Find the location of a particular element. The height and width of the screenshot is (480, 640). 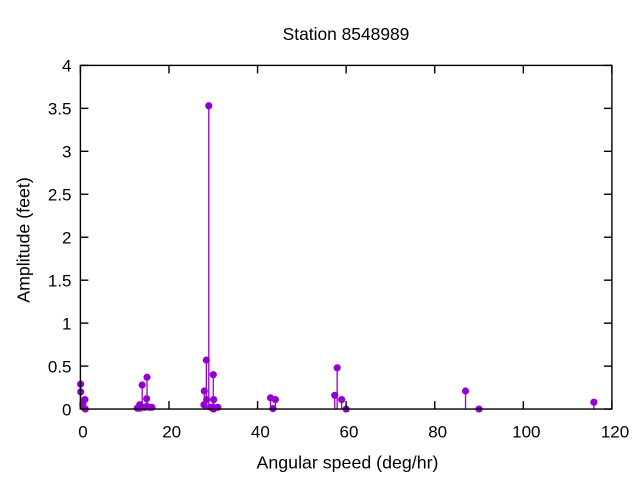

svg-text: 20 is located at coordinates (171, 432).